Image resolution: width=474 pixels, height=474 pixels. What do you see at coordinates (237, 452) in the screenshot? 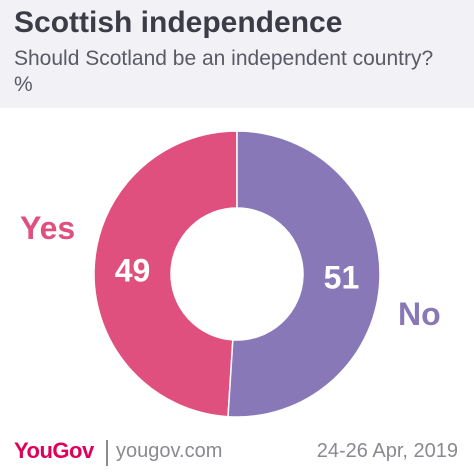
I see `chart-footer: YouGov yougov.com 24-26 Apr, 2019` at bounding box center [237, 452].